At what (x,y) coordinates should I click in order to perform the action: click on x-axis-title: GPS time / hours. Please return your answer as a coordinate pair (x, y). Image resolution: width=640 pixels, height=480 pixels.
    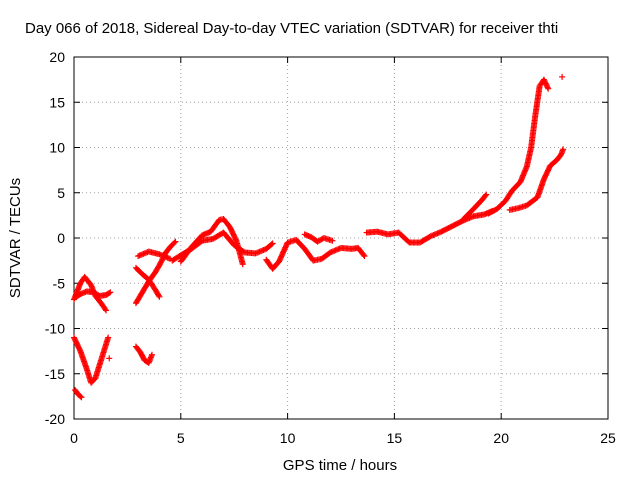
    Looking at the image, I should click on (340, 465).